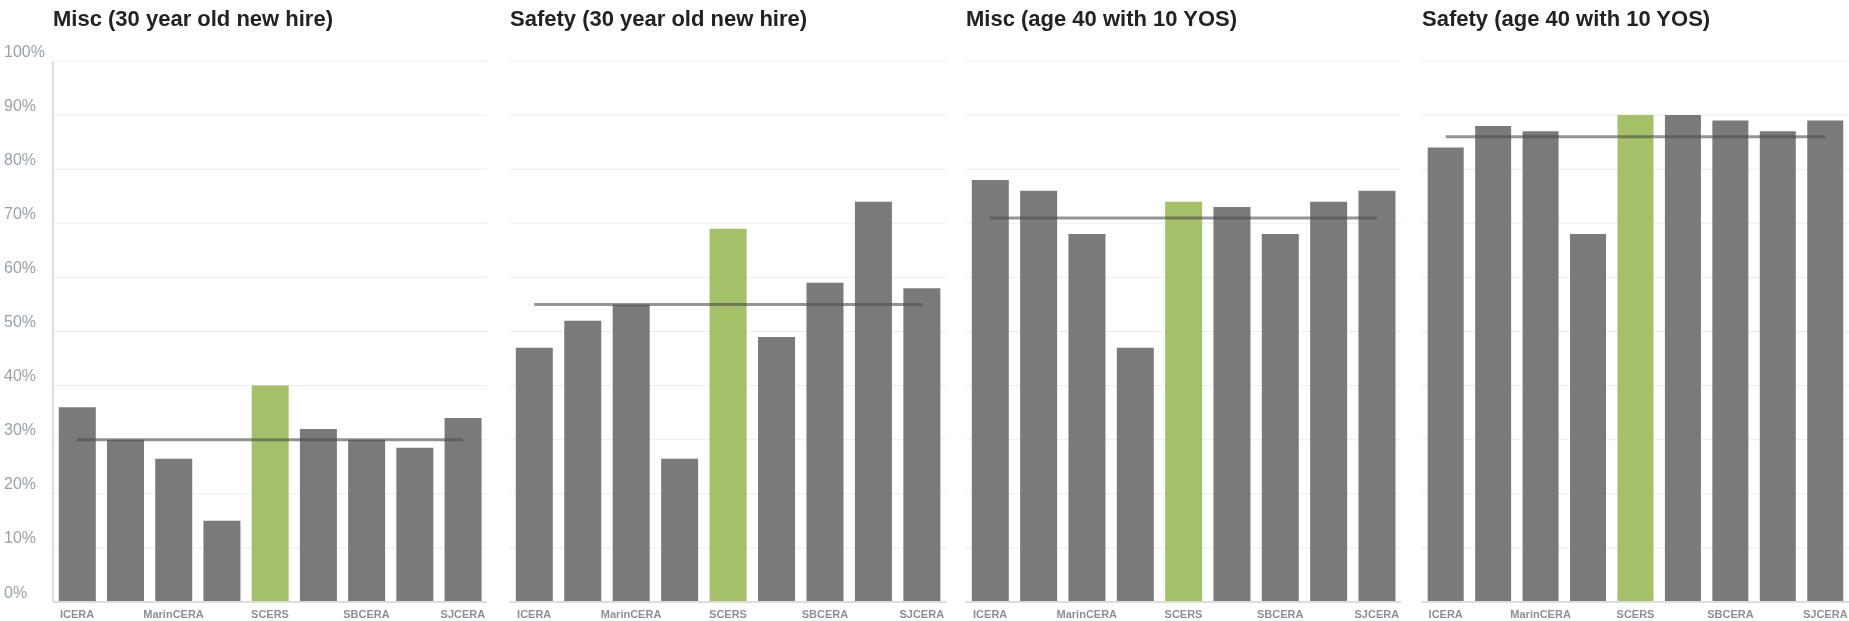  What do you see at coordinates (20, 105) in the screenshot?
I see `y-tick-label: 90%` at bounding box center [20, 105].